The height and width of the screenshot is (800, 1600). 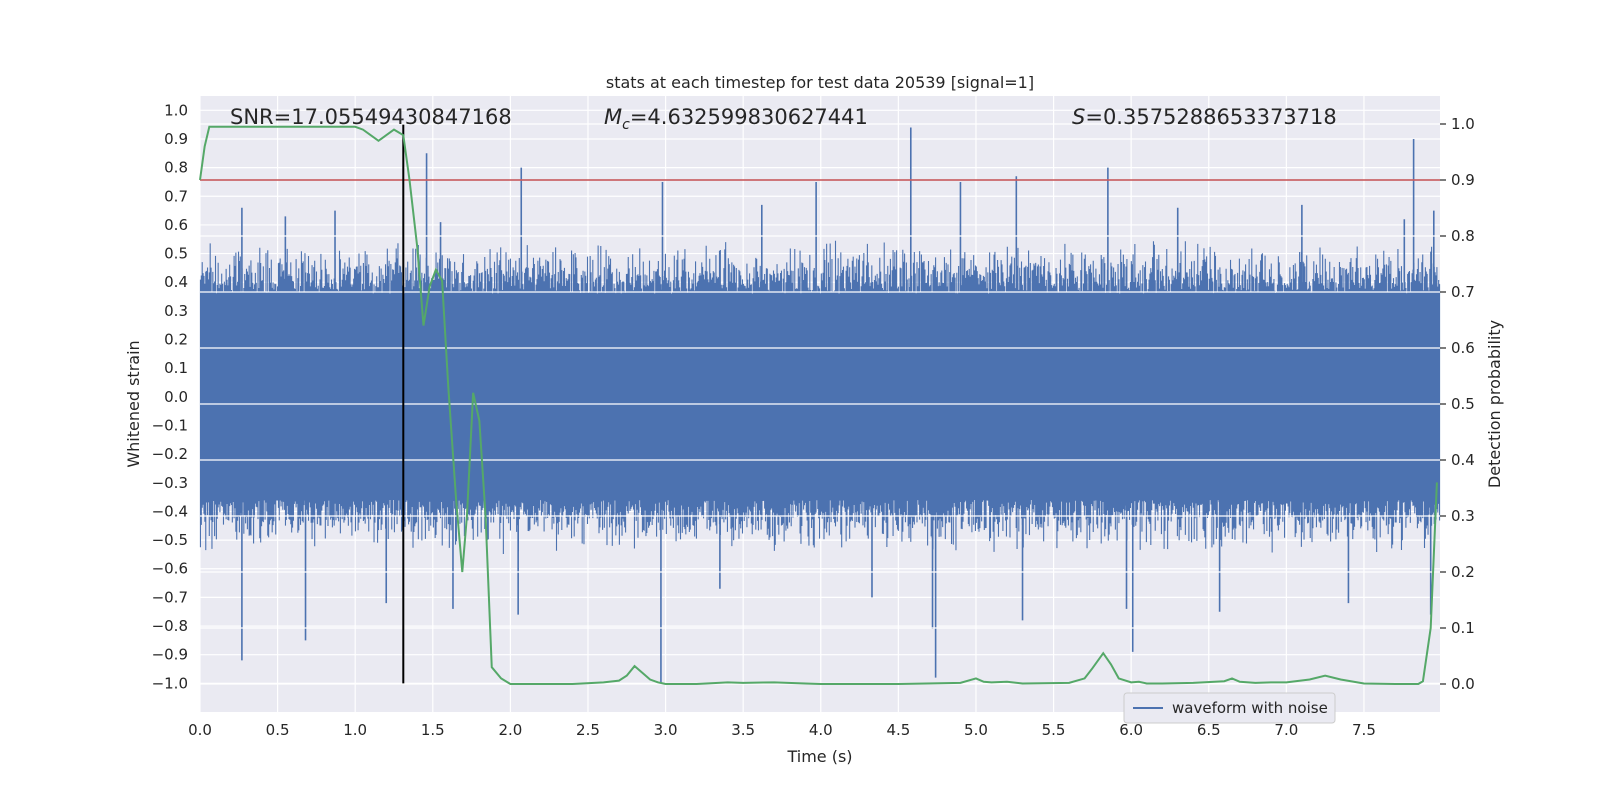 I want to click on y-tick-label: 0.6, so click(x=176, y=225).